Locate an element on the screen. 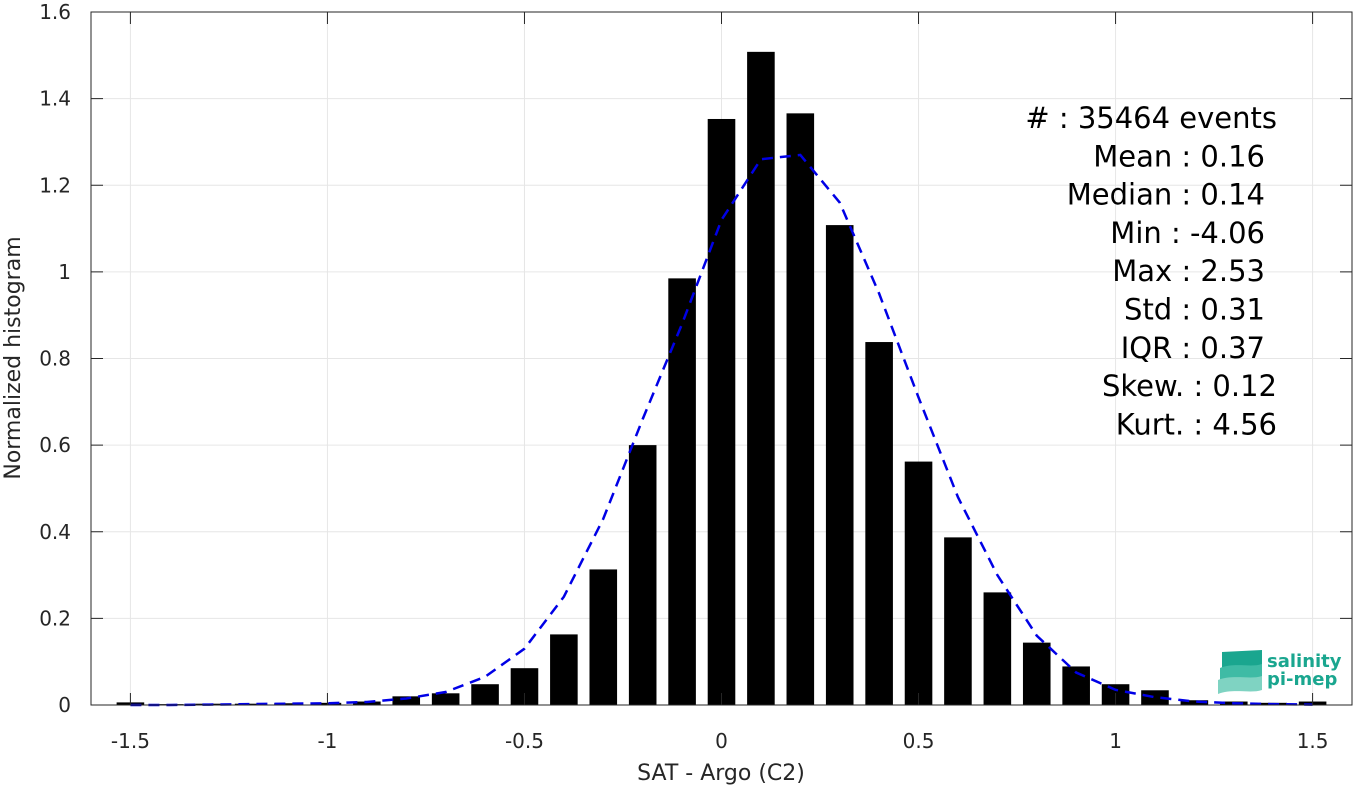 This screenshot has width=1367, height=787. y-tick-label-5: 1 is located at coordinates (64, 272).